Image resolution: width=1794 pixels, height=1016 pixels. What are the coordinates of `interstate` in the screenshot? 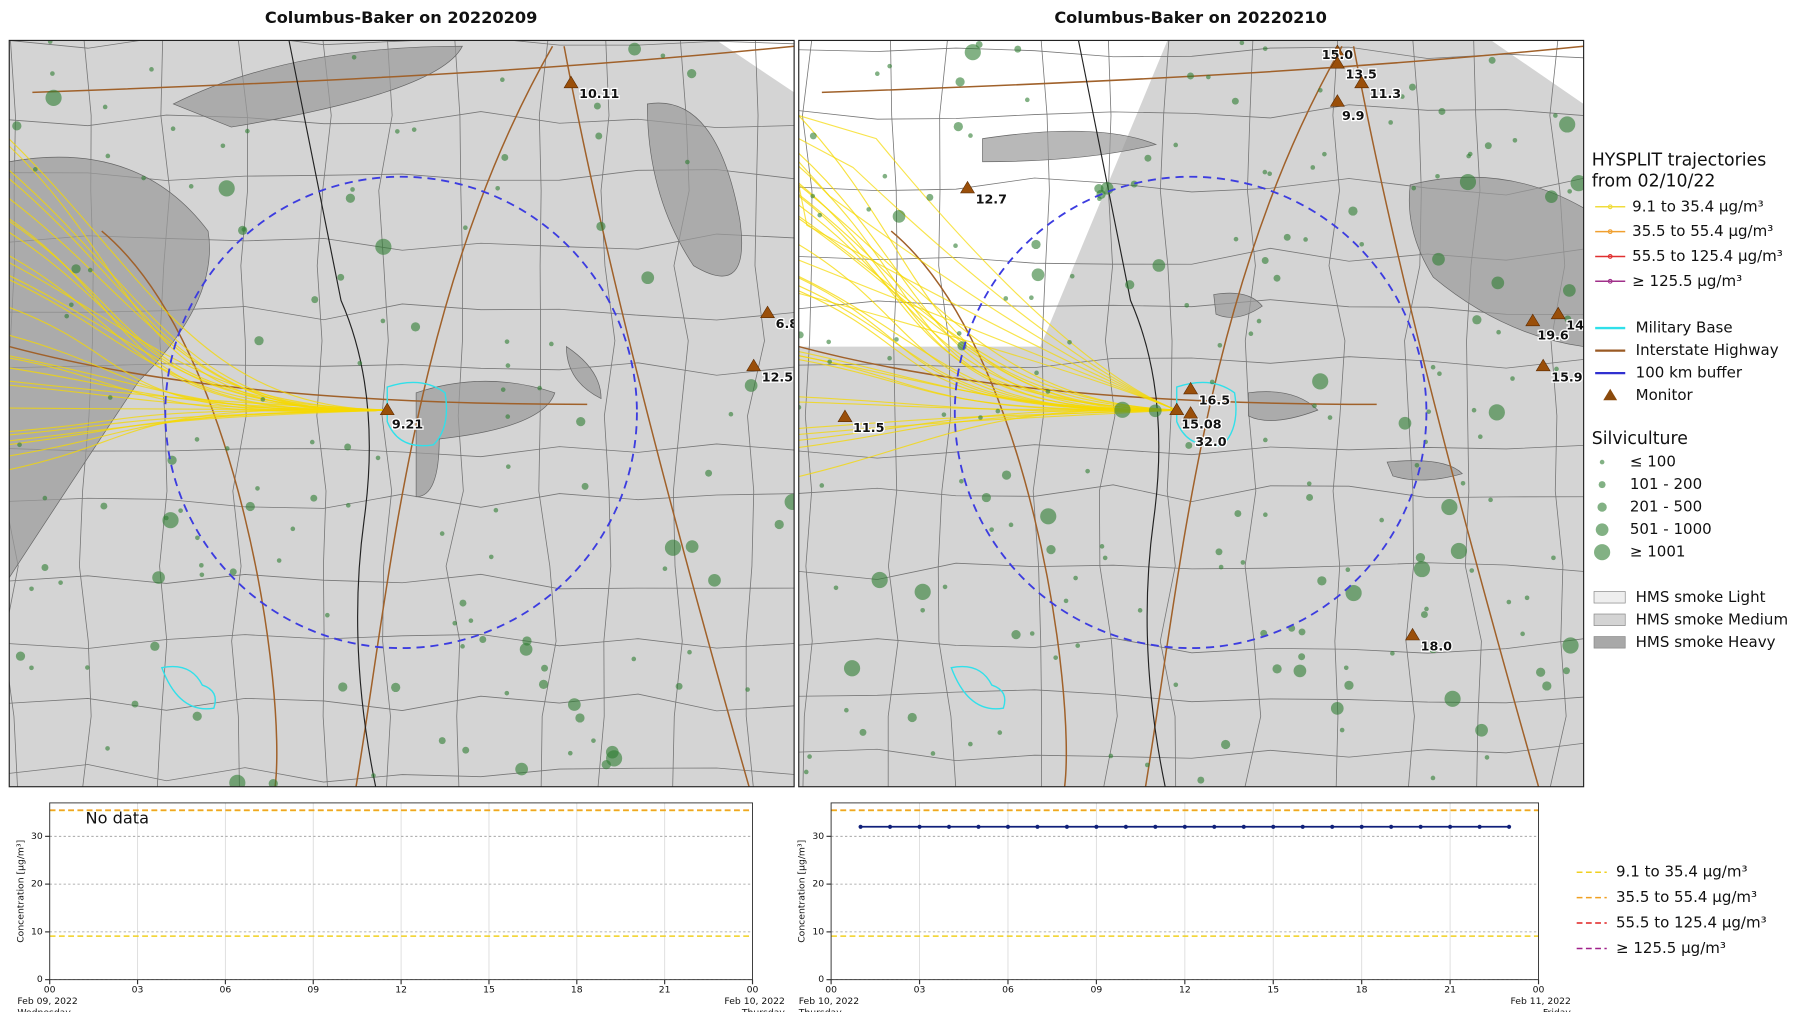 It's located at (1243, 416).